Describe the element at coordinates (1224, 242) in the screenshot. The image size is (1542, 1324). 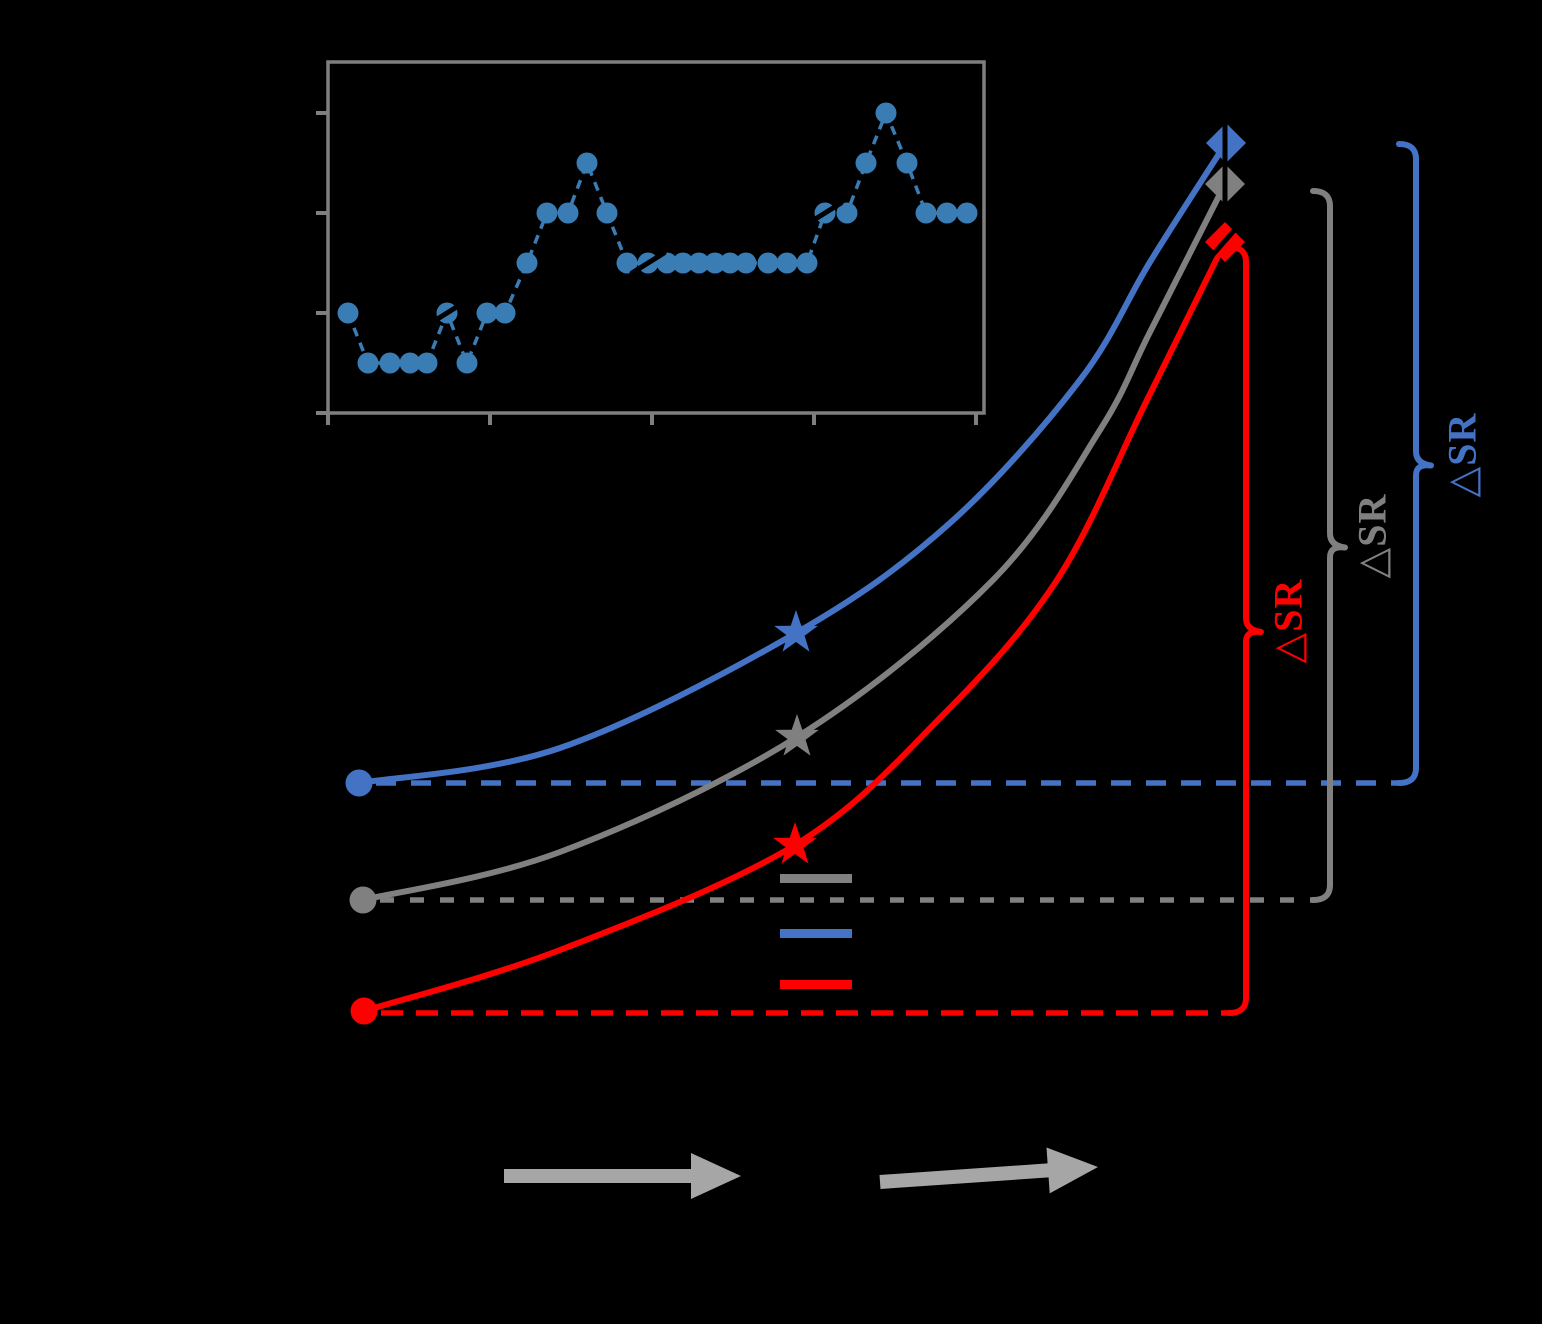
I see `annotation-line` at that location.